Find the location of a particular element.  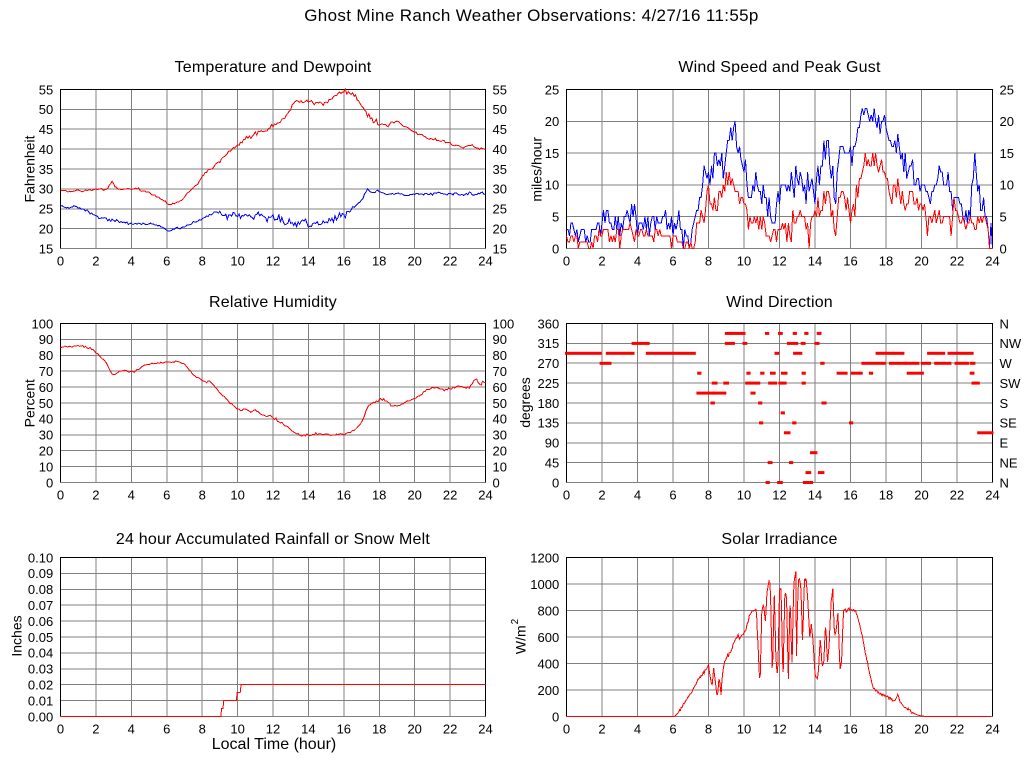

svg-text: 200 is located at coordinates (548, 690).